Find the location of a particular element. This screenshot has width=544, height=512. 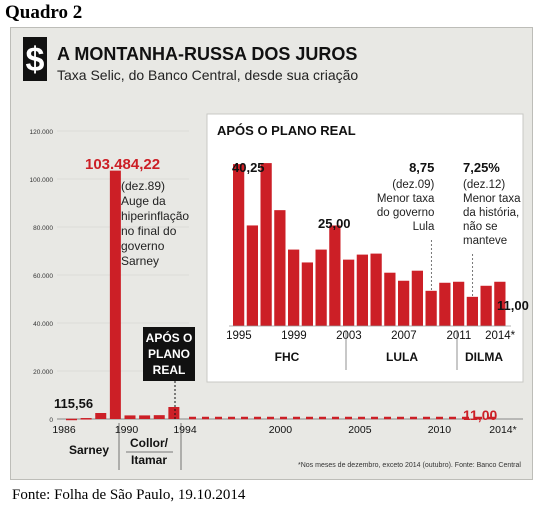

annotation-note-line: não se is located at coordinates (480, 227).